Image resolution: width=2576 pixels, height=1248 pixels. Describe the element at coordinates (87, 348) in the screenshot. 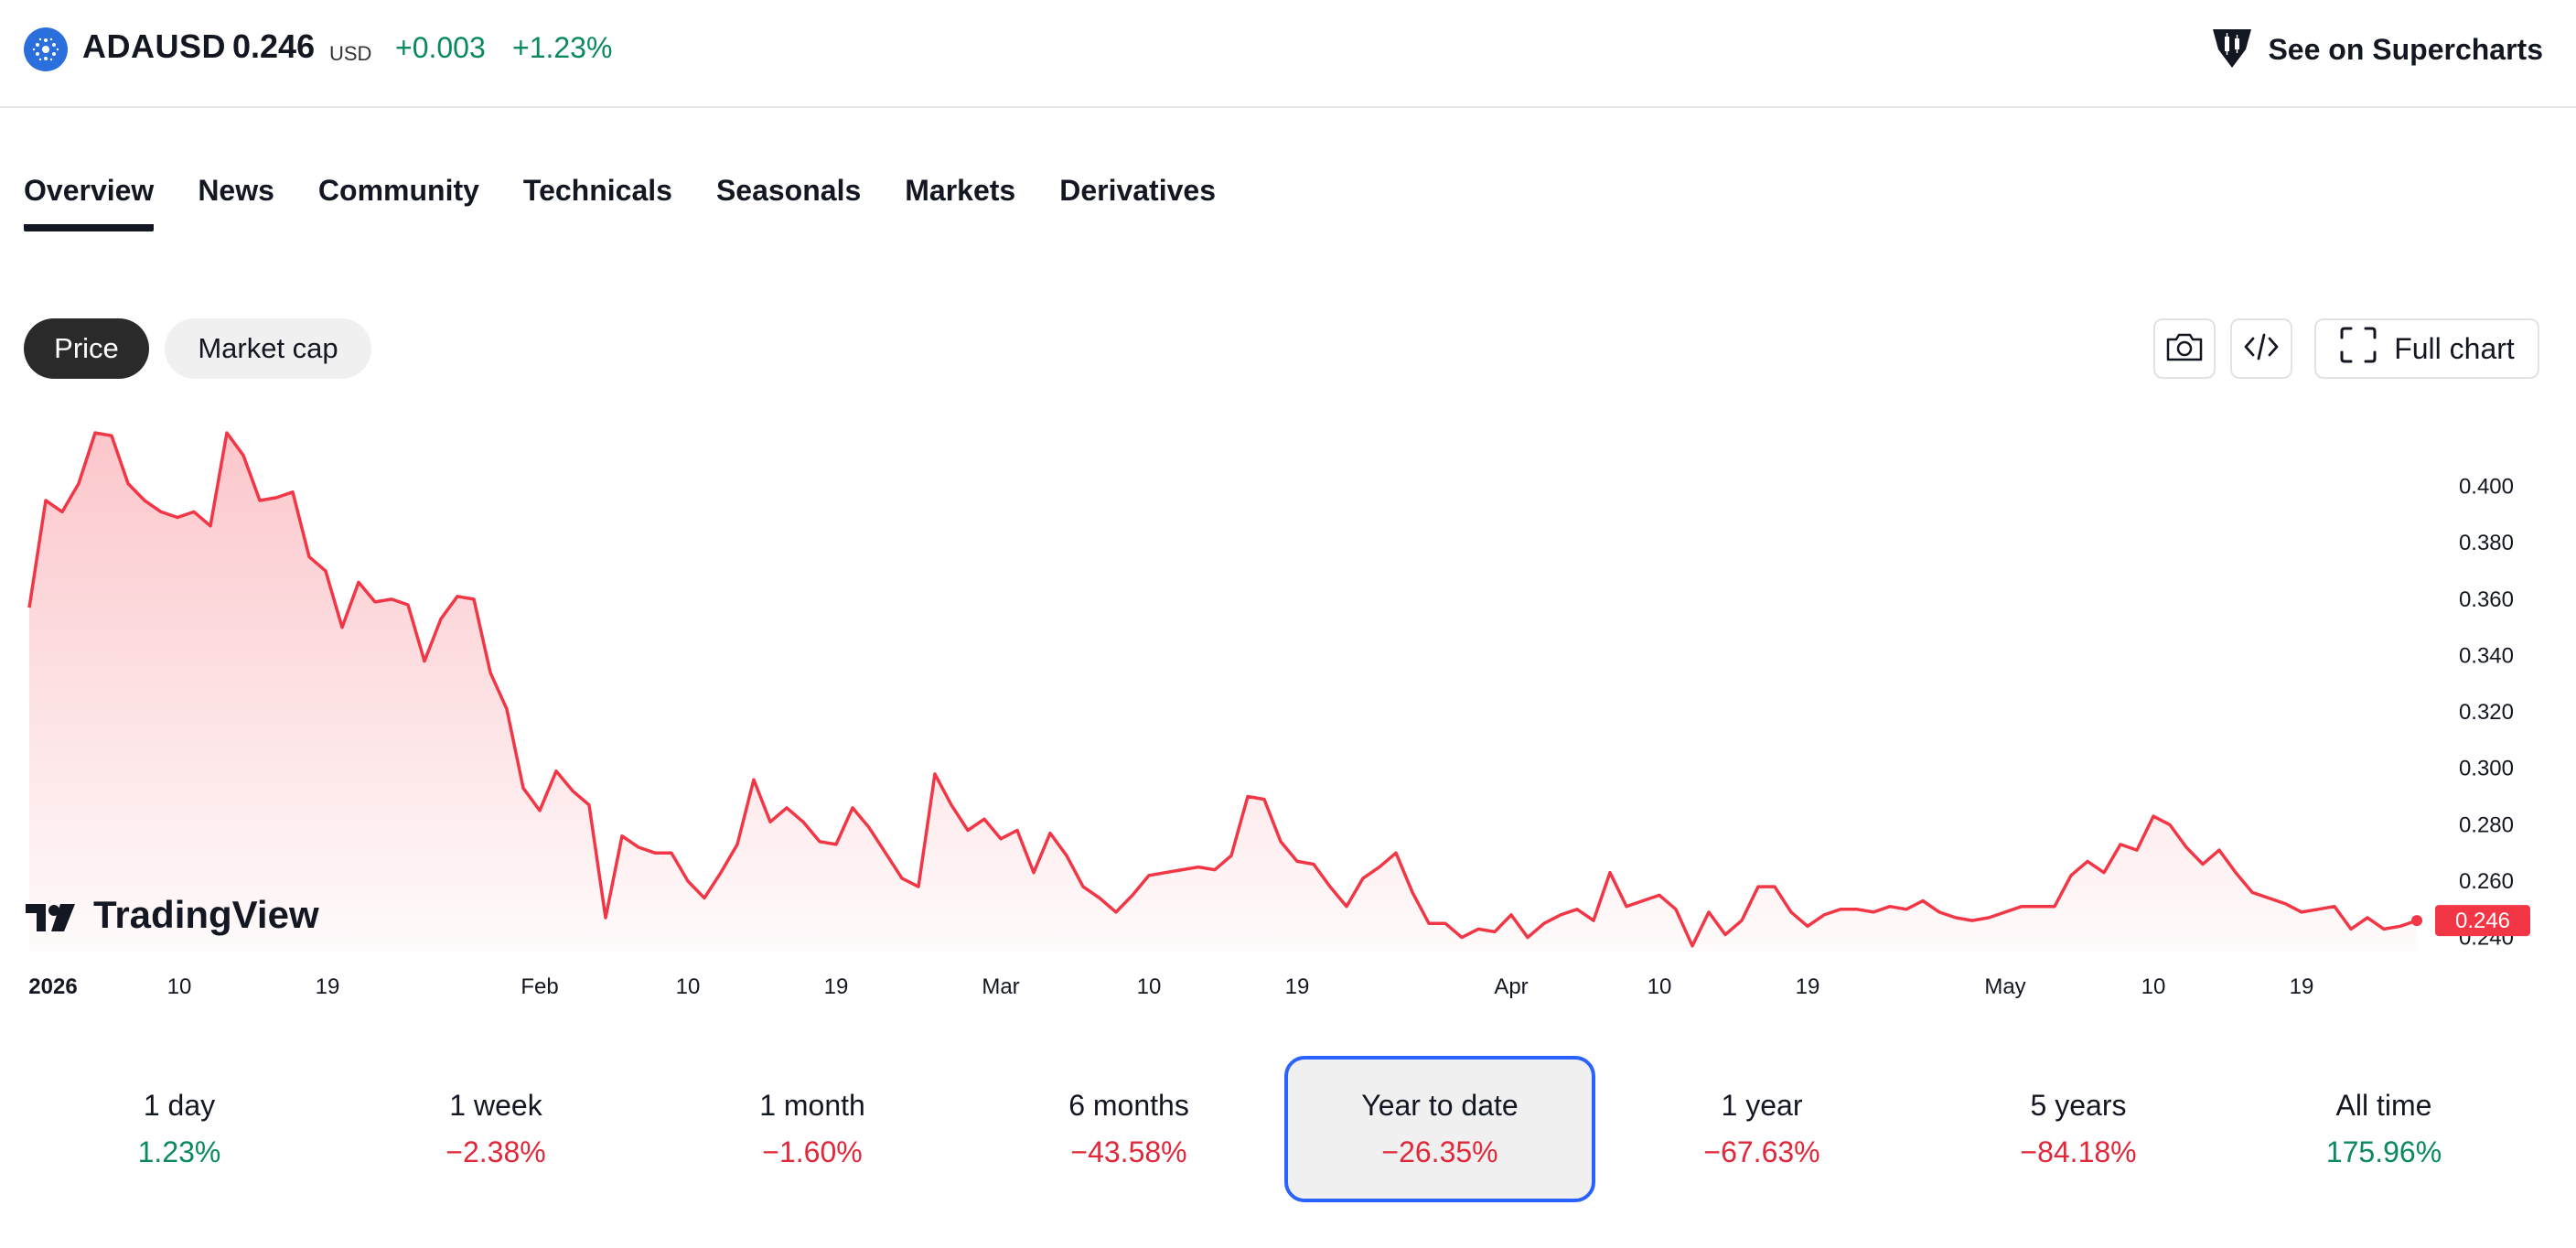

I see `price-toggle-button: Price` at that location.